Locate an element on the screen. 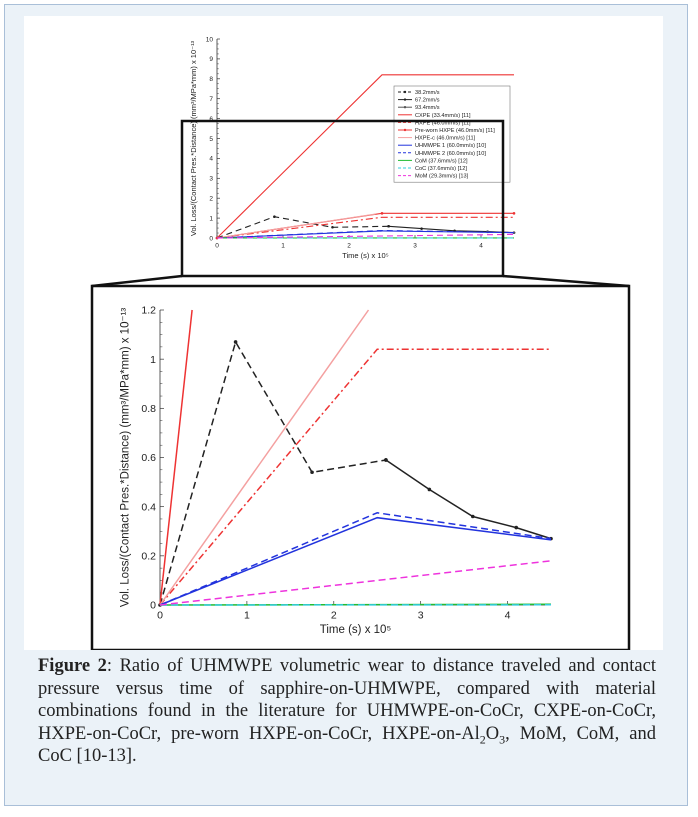  caption-text-3: , MoM, CoM, and CoC [10-13]. is located at coordinates (347, 745).